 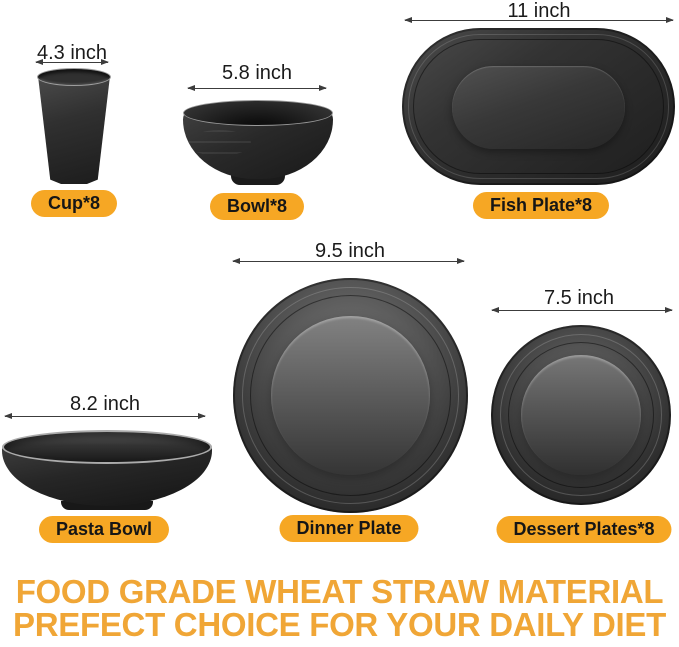 I want to click on dinner-plate-label-pill: Dinner Plate, so click(x=349, y=528).